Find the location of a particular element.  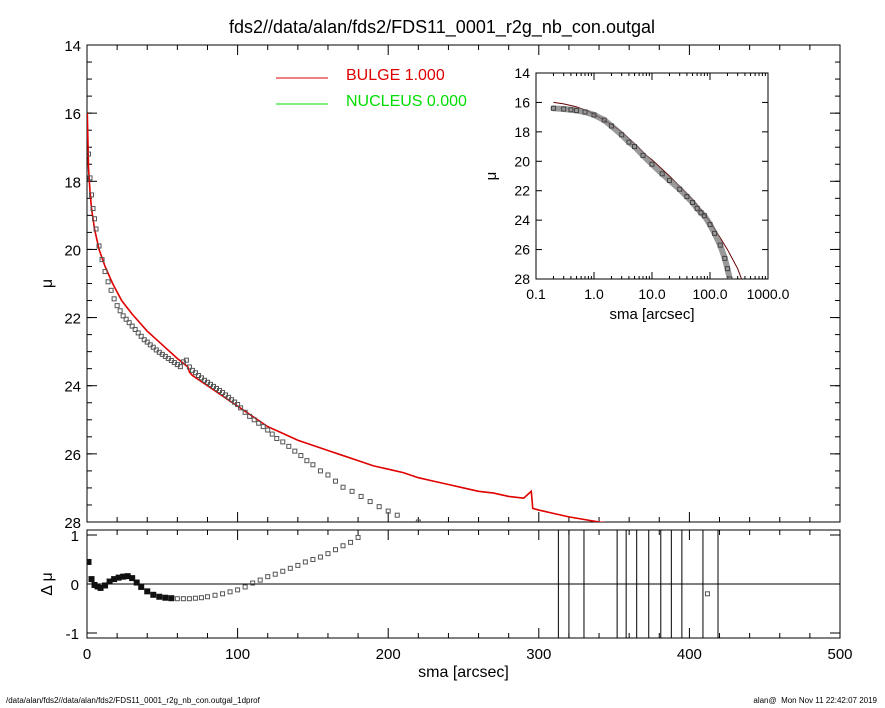

main-ytick-label: 22 is located at coordinates (72, 319).